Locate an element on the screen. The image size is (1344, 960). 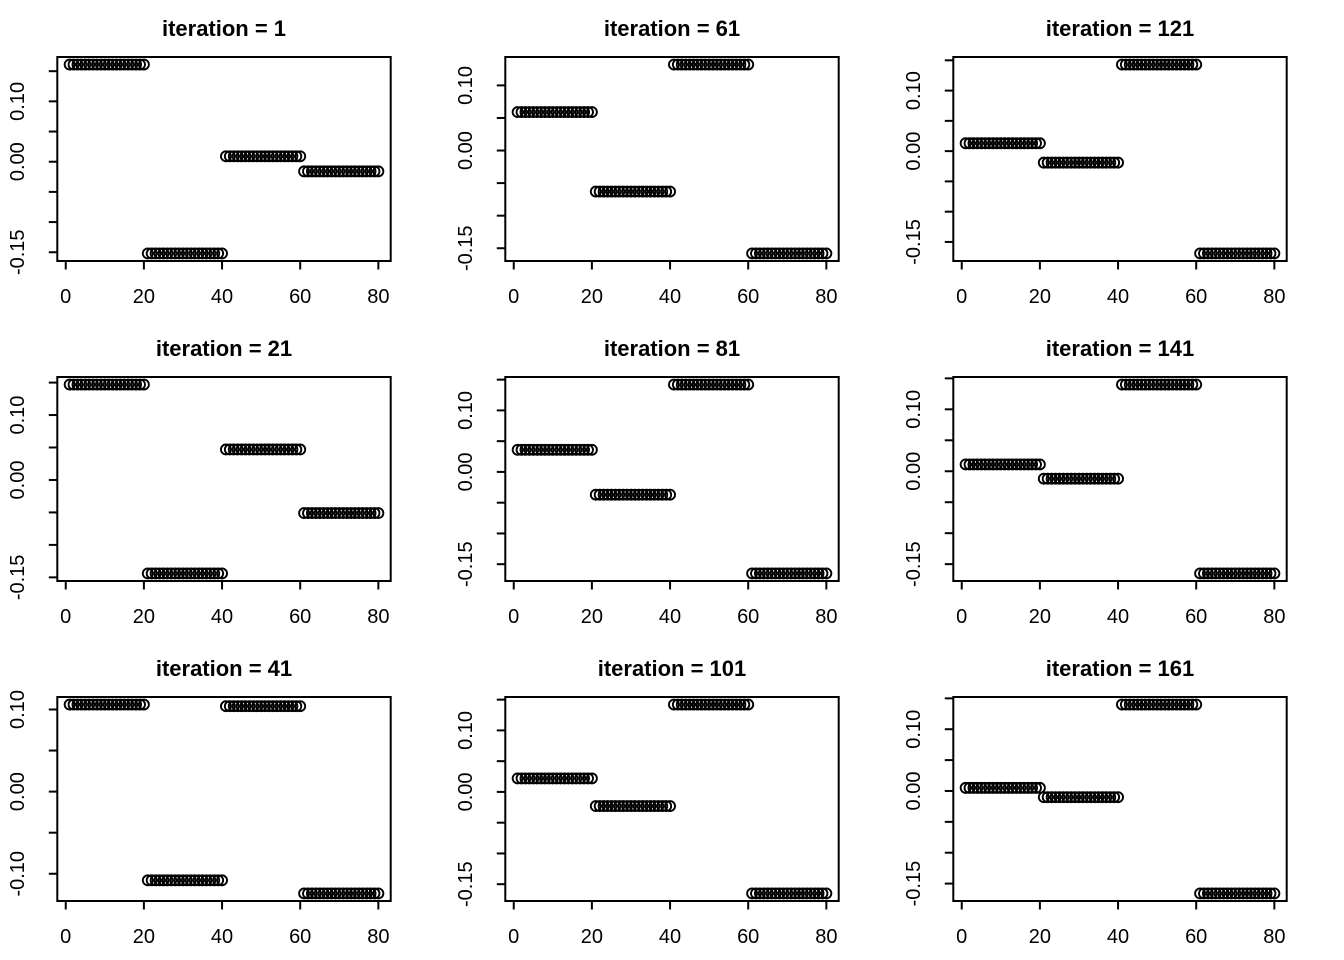
plot-panel-iteration-101: iteration = 101 0.10 0.00 -0.15 0 20 40 60 80 is located at coordinates (672, 800).